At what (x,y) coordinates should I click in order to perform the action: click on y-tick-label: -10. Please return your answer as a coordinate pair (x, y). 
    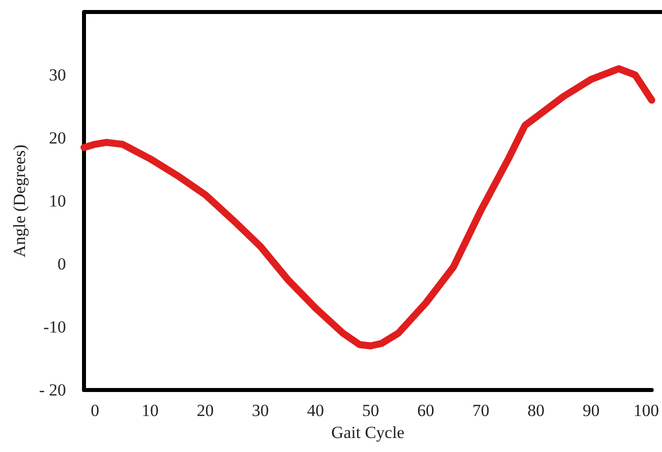
    Looking at the image, I should click on (54, 327).